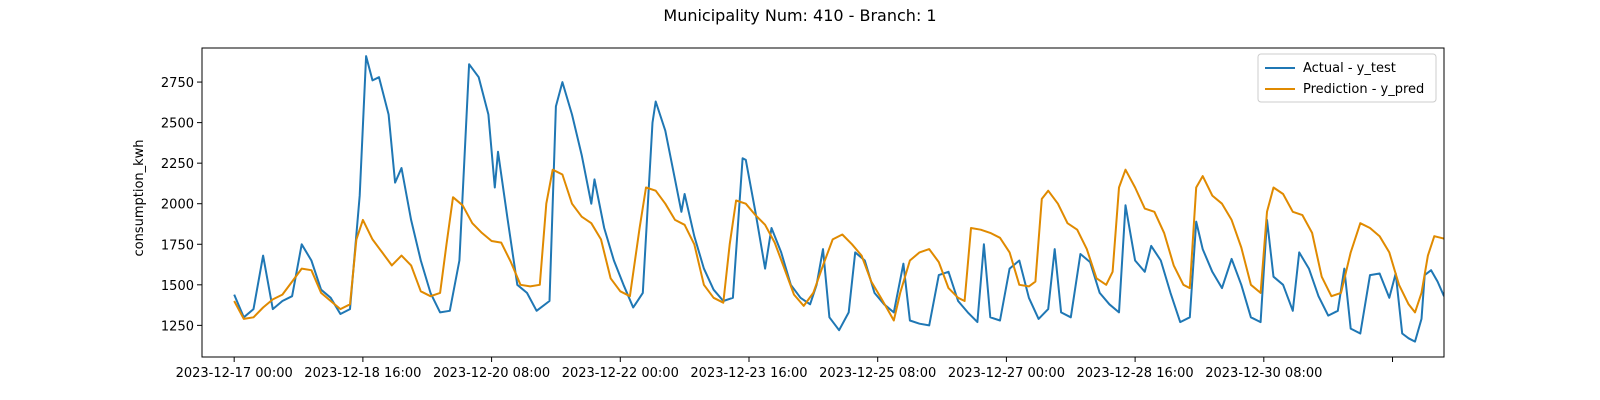 Image resolution: width=1600 pixels, height=400 pixels. What do you see at coordinates (620, 373) in the screenshot?
I see `x-tick-label: 2023-12-22 00:00` at bounding box center [620, 373].